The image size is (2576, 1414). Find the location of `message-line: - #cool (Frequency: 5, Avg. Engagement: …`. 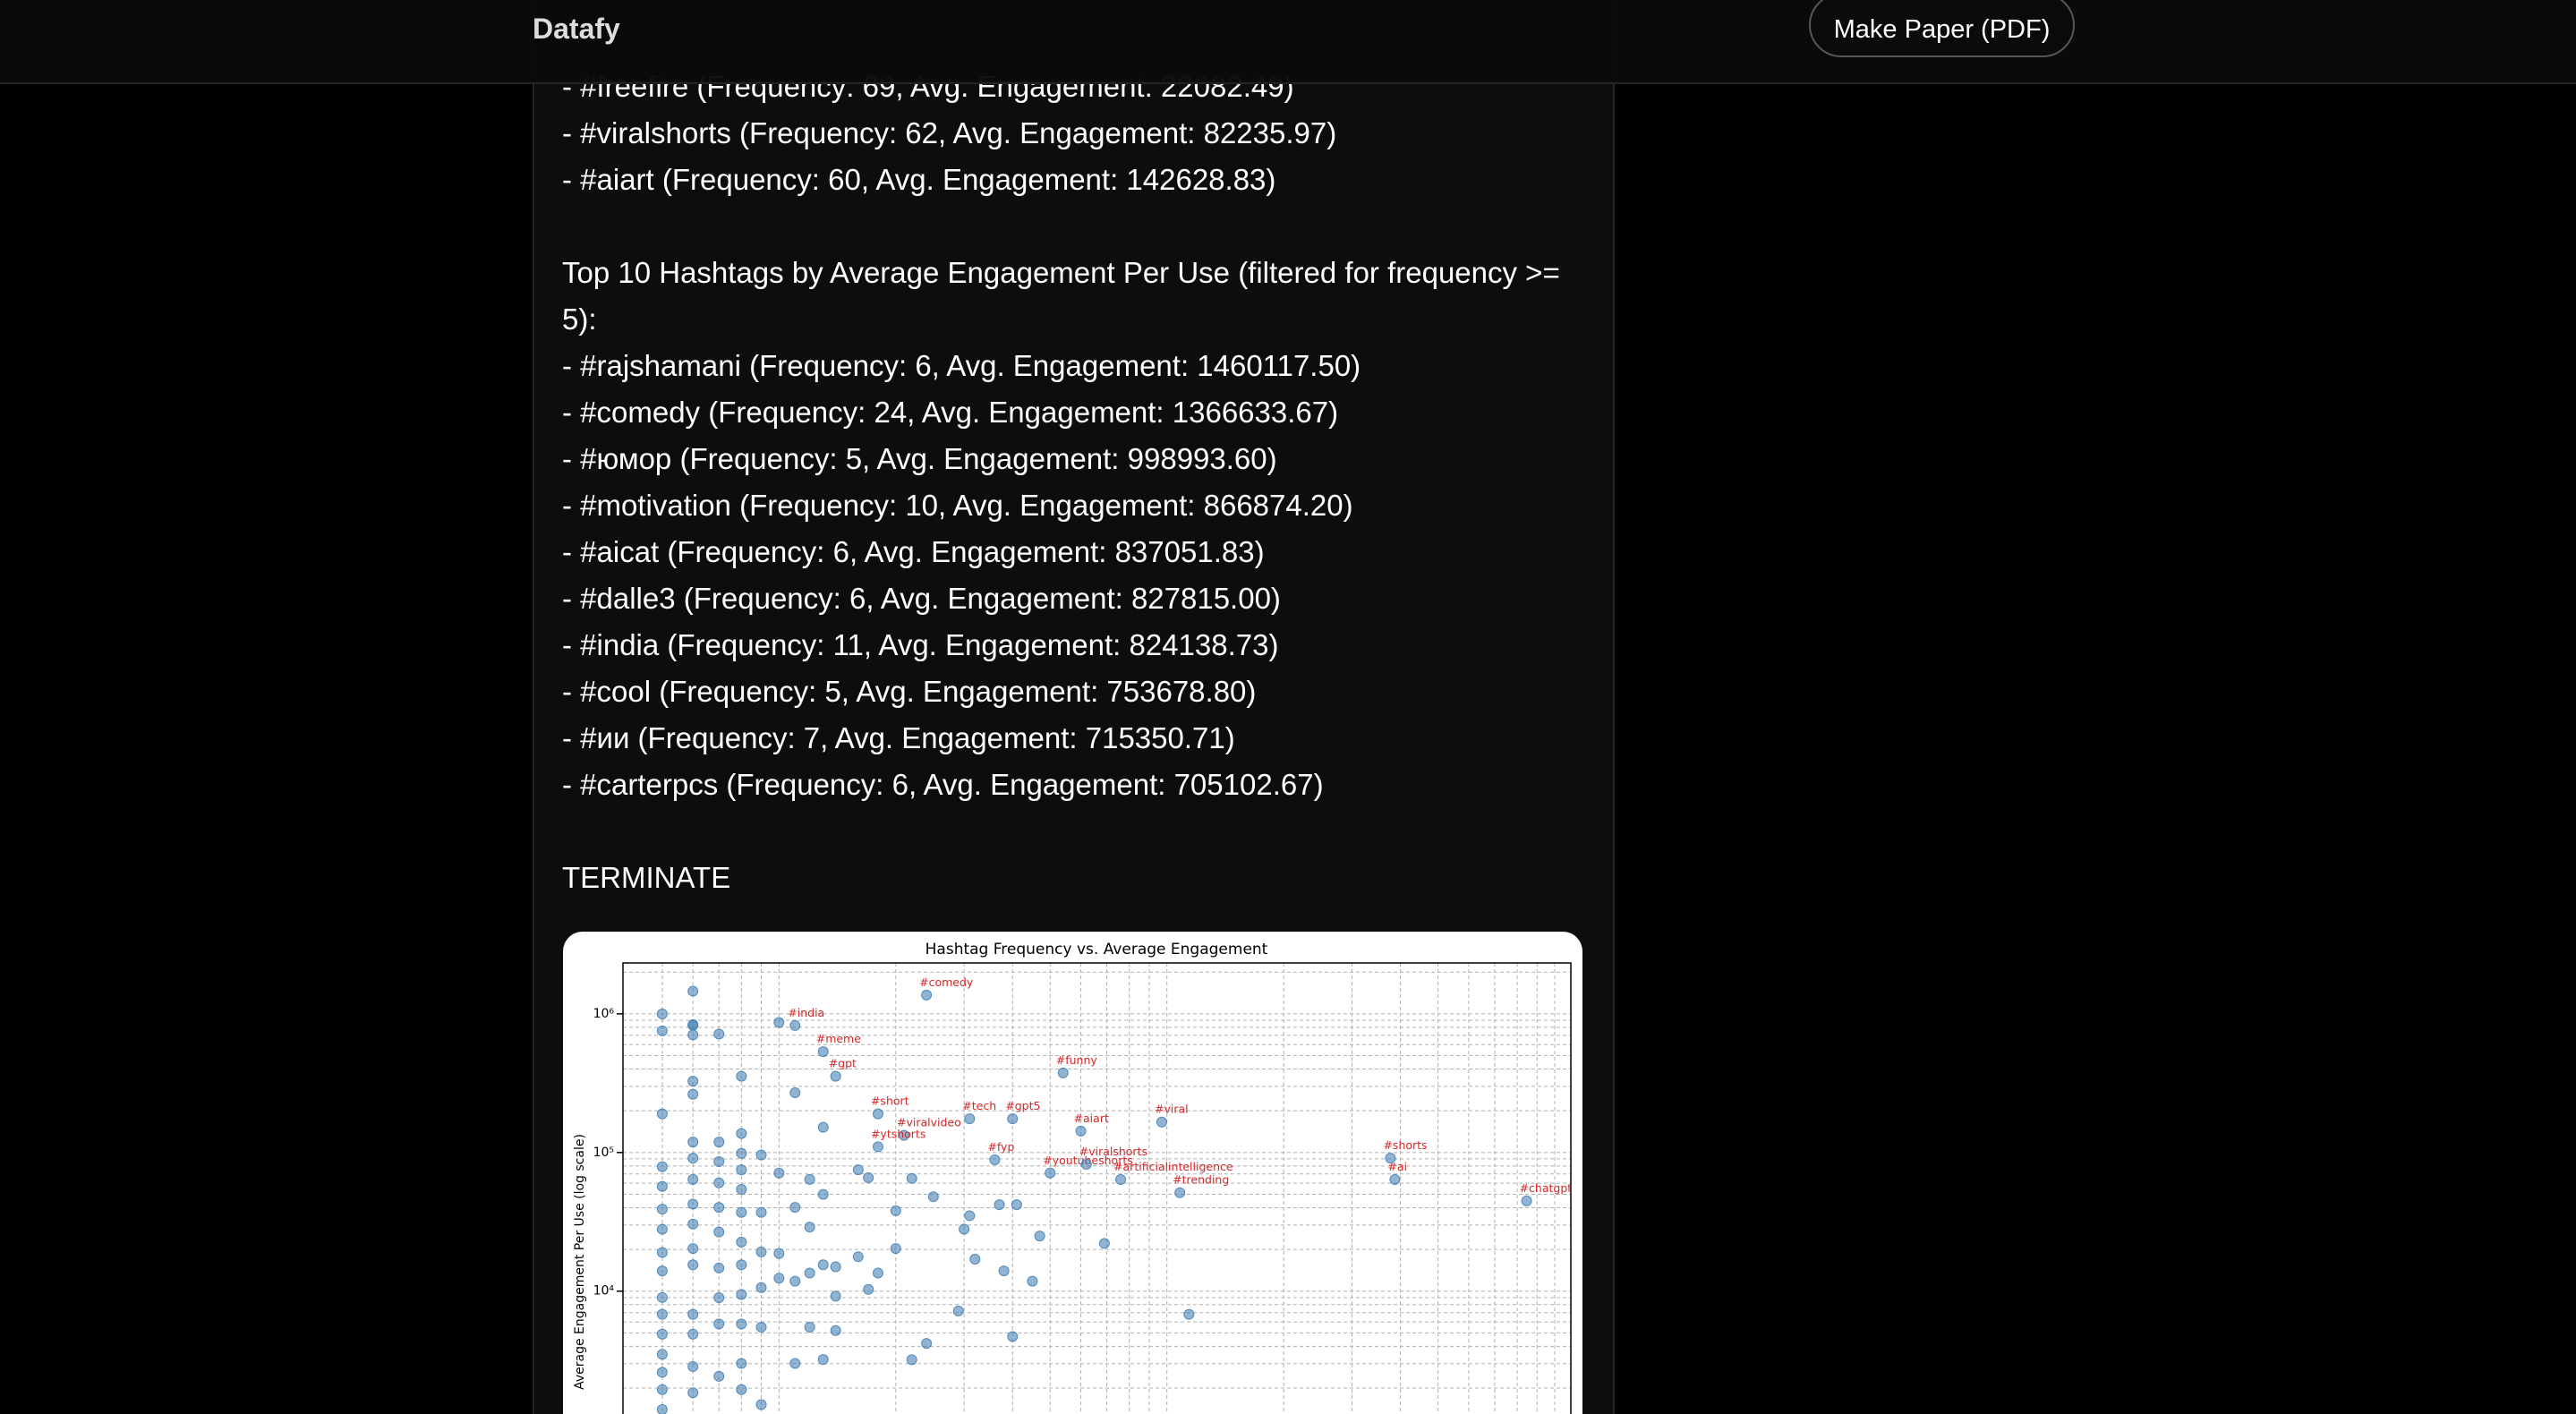

message-line: - #cool (Frequency: 5, Avg. Engagement: … is located at coordinates (909, 691).